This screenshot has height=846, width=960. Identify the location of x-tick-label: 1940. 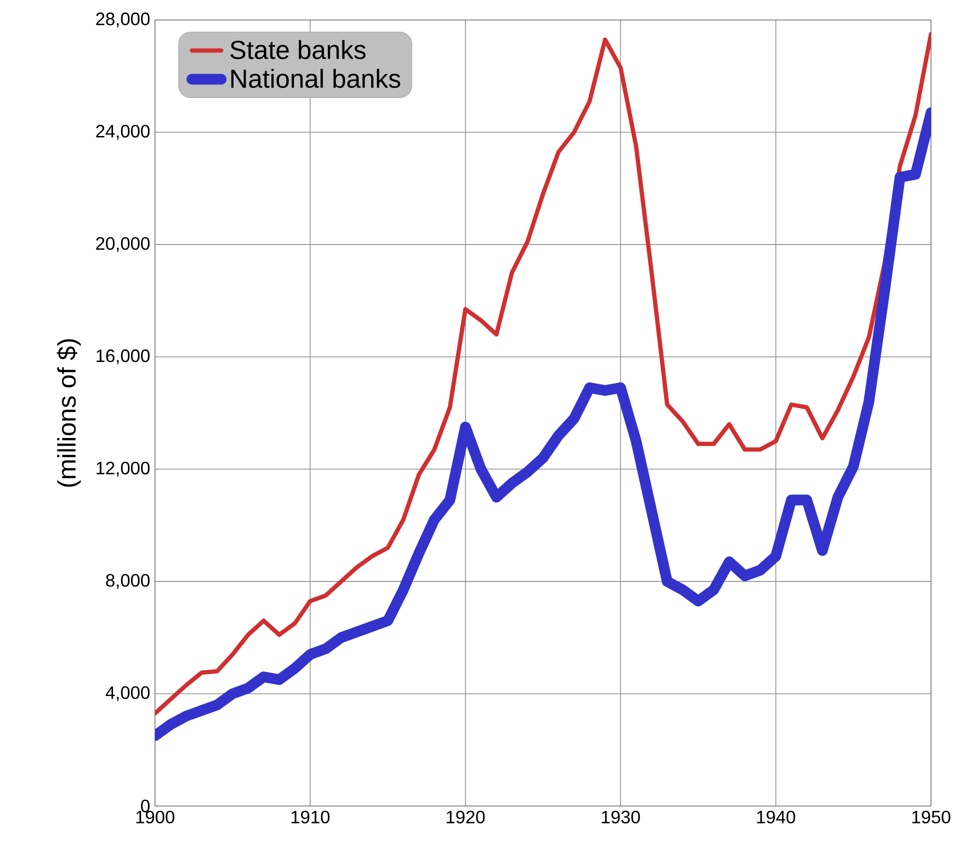
(776, 817).